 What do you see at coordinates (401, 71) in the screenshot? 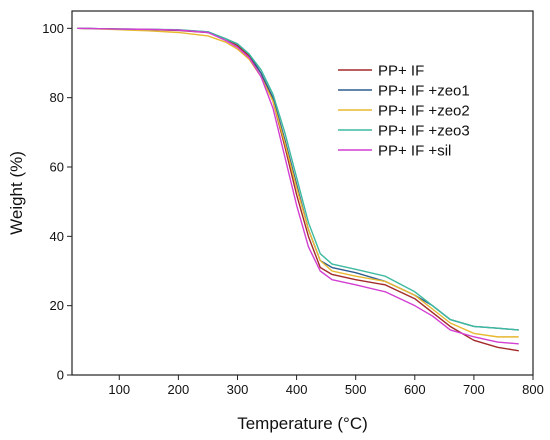
I see `legend-label-1: PP+ IF` at bounding box center [401, 71].